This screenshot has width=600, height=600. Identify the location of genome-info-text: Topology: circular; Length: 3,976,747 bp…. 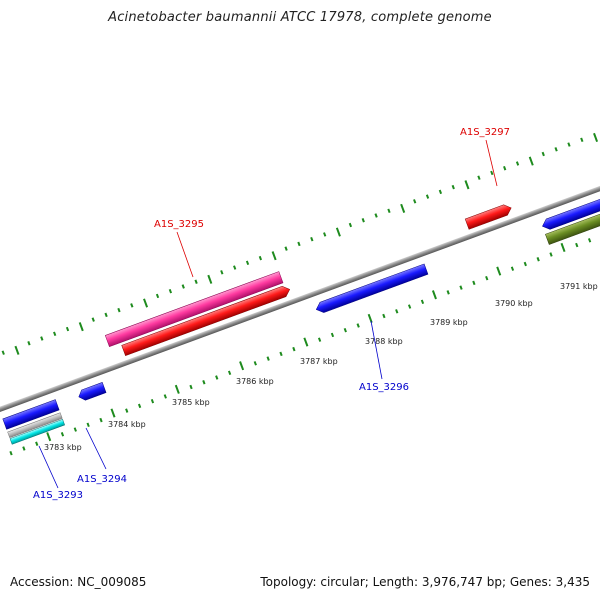
(425, 582).